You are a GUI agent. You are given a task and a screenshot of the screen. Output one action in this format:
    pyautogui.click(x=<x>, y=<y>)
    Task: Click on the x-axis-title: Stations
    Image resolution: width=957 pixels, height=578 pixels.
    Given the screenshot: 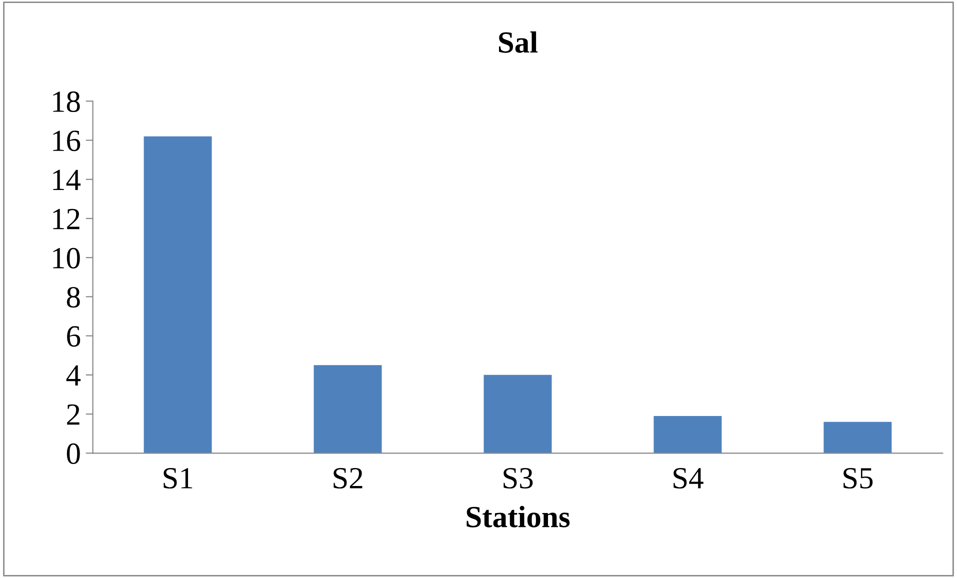 What is the action you would take?
    pyautogui.click(x=518, y=517)
    